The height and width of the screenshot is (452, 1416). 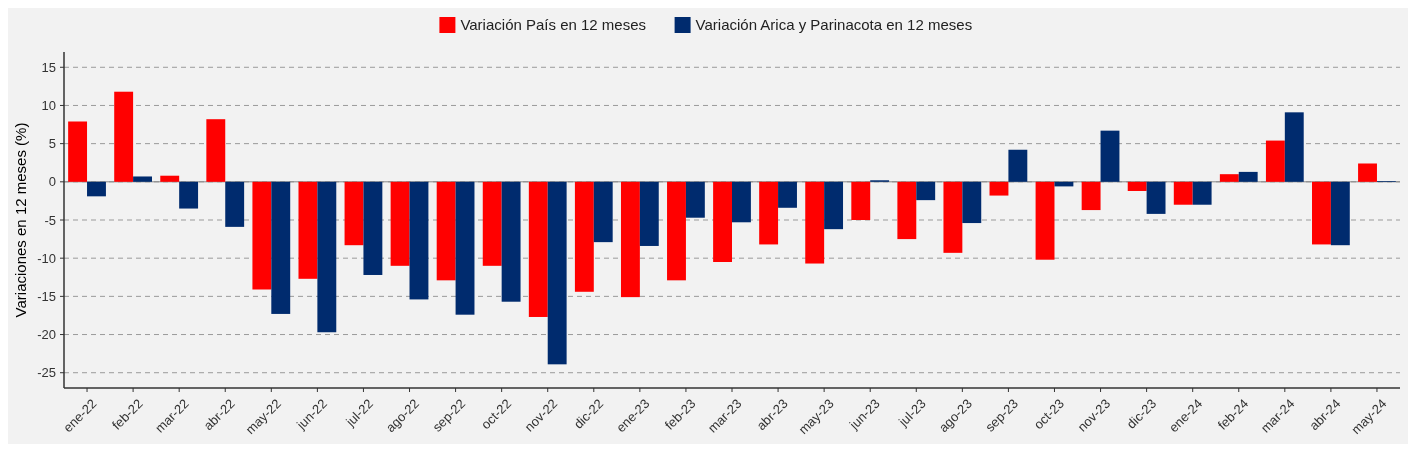 I want to click on y-tick-label: -10, so click(x=46, y=258).